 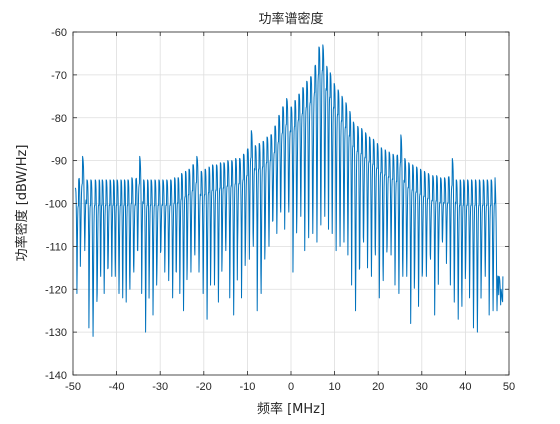 What do you see at coordinates (422, 387) in the screenshot?
I see `x-tick-label: 30` at bounding box center [422, 387].